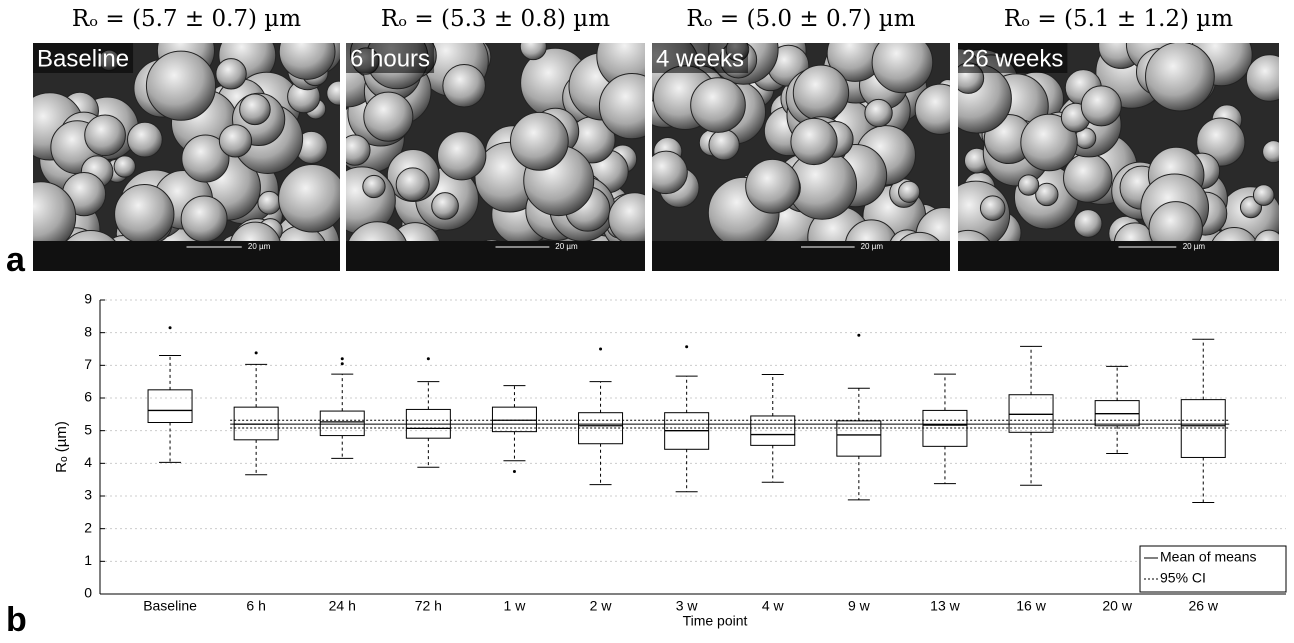 This screenshot has height=643, width=1294. What do you see at coordinates (16, 619) in the screenshot?
I see `panel-label: b` at bounding box center [16, 619].